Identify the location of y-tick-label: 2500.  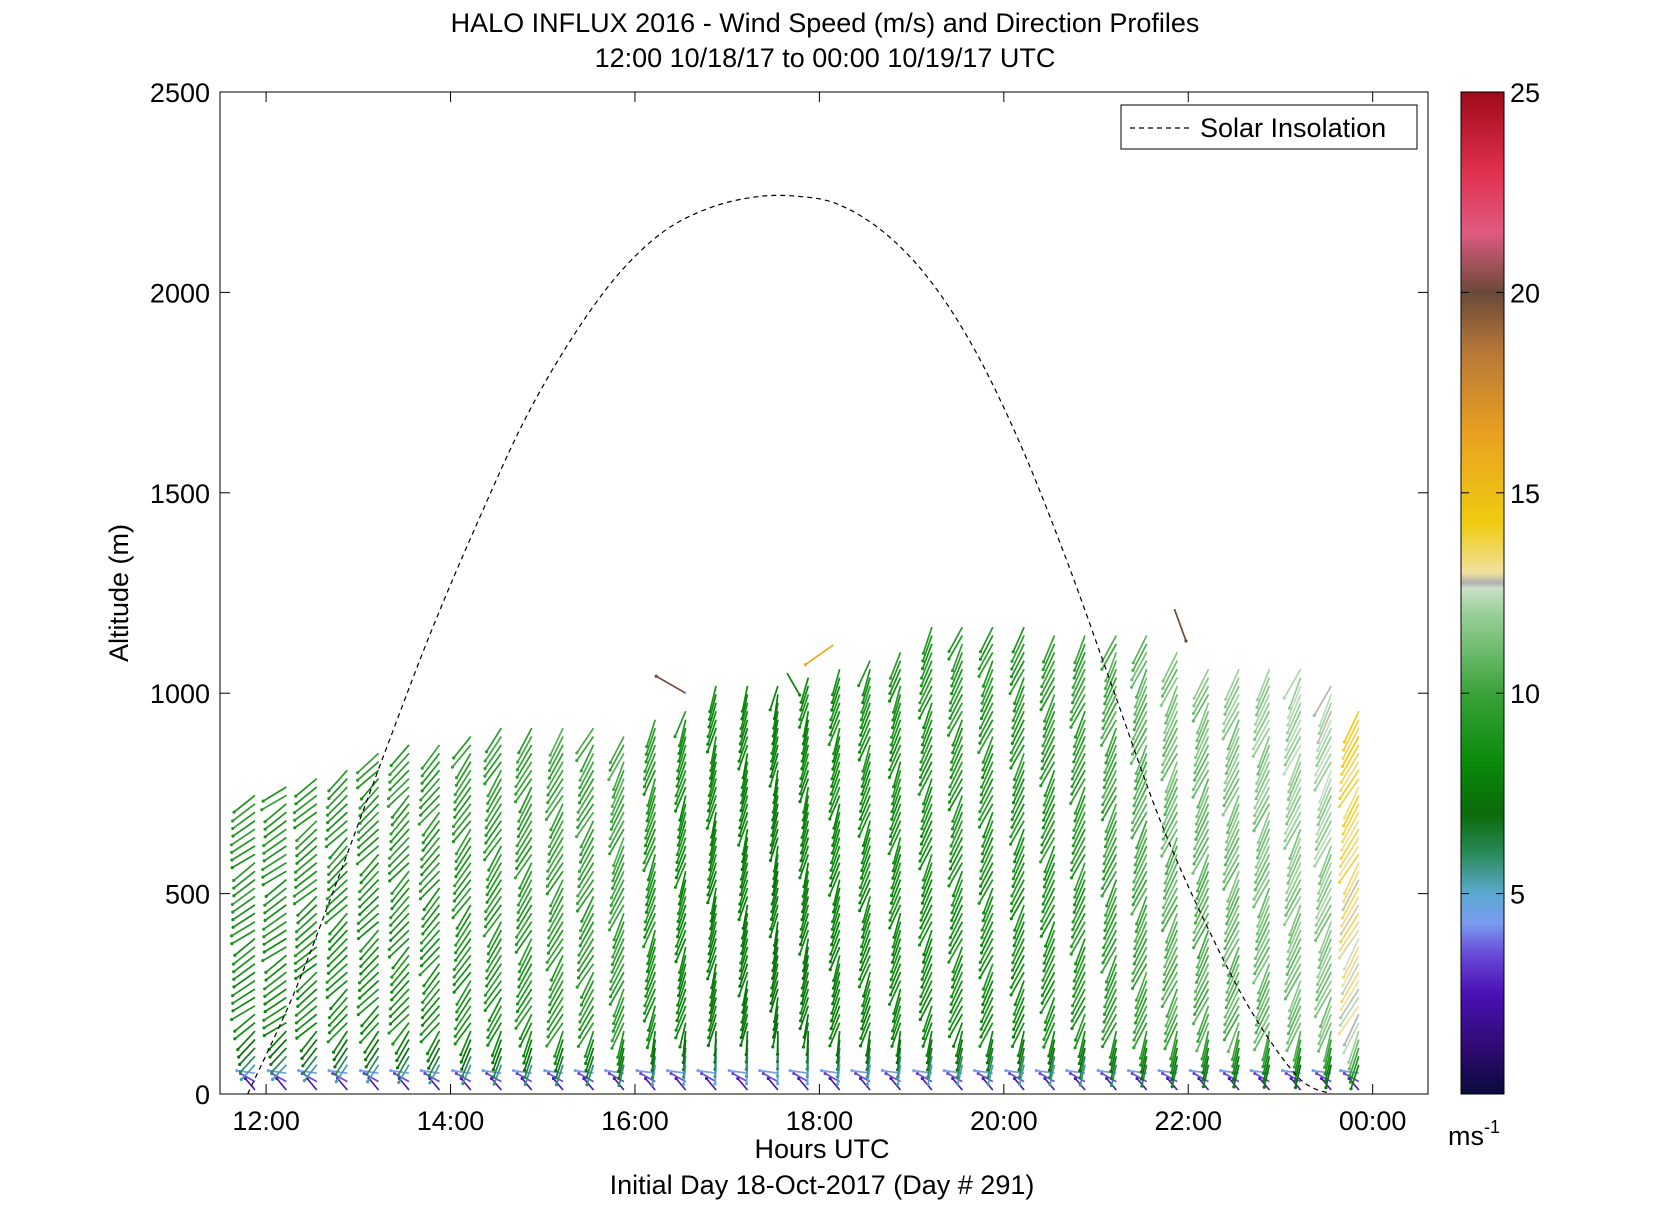
(180, 93).